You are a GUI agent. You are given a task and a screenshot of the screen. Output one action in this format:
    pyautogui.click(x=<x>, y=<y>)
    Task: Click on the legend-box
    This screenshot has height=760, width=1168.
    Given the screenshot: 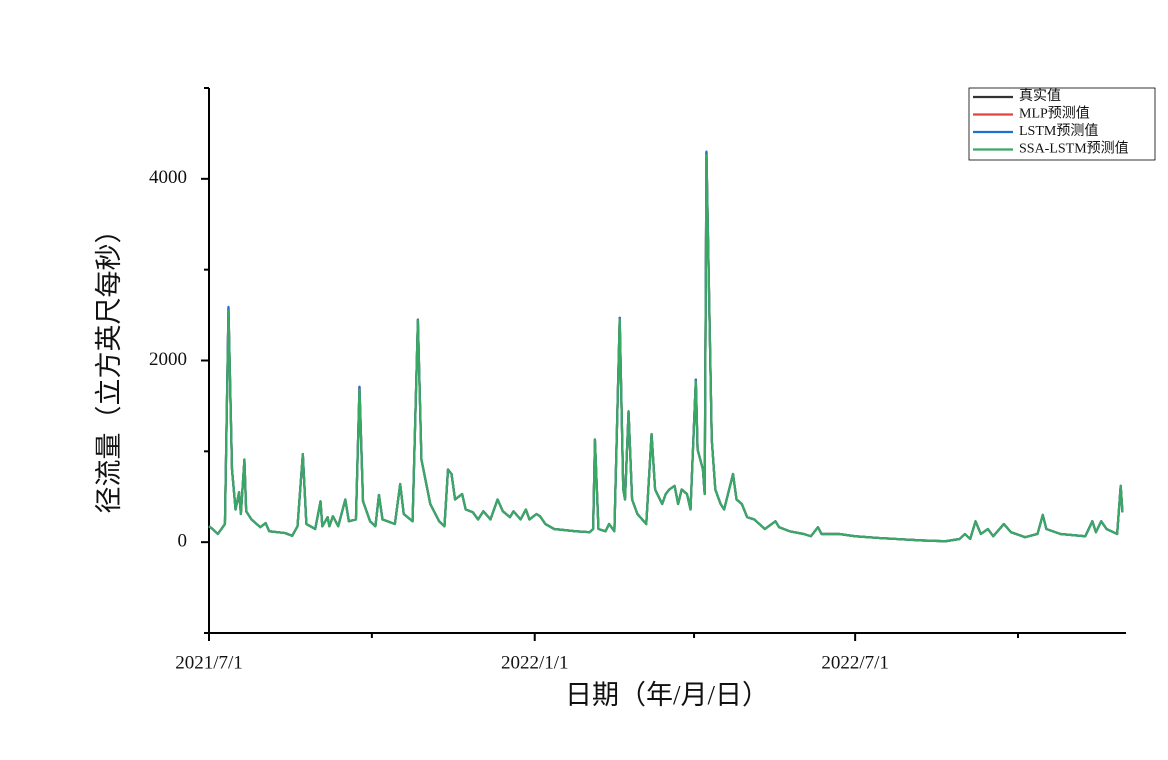 What is the action you would take?
    pyautogui.click(x=1062, y=124)
    